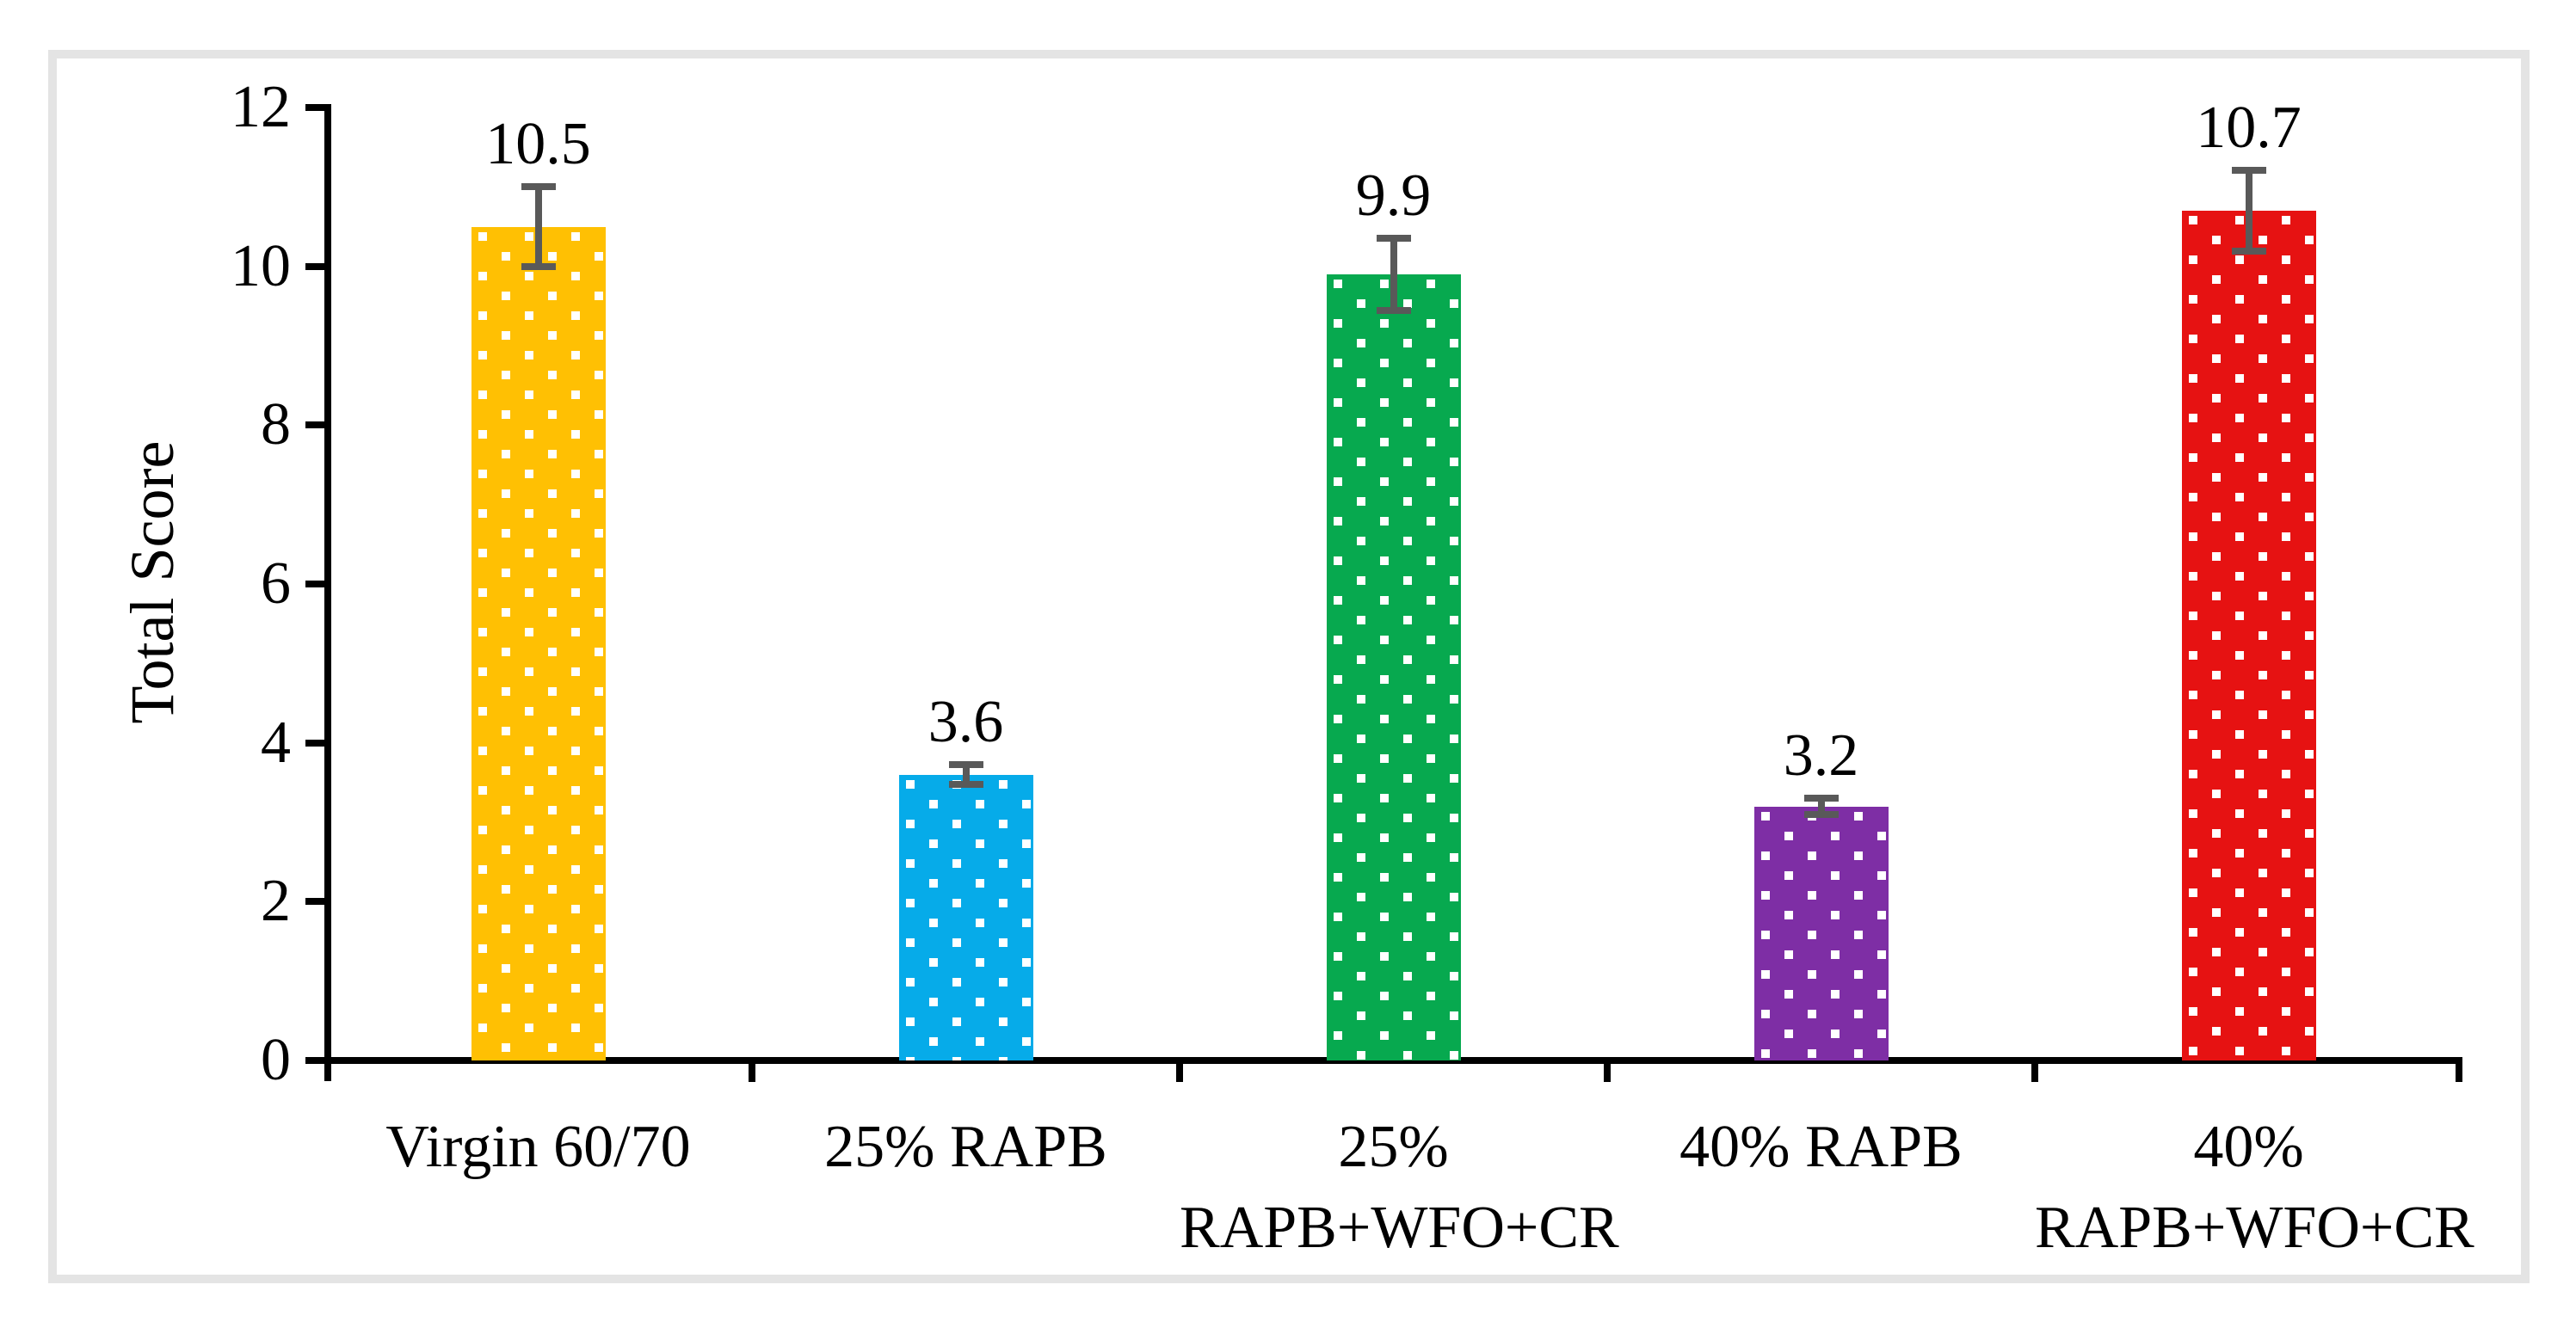 This screenshot has width=2576, height=1340. Describe the element at coordinates (1384, 1060) in the screenshot. I see `x-axis-line` at that location.